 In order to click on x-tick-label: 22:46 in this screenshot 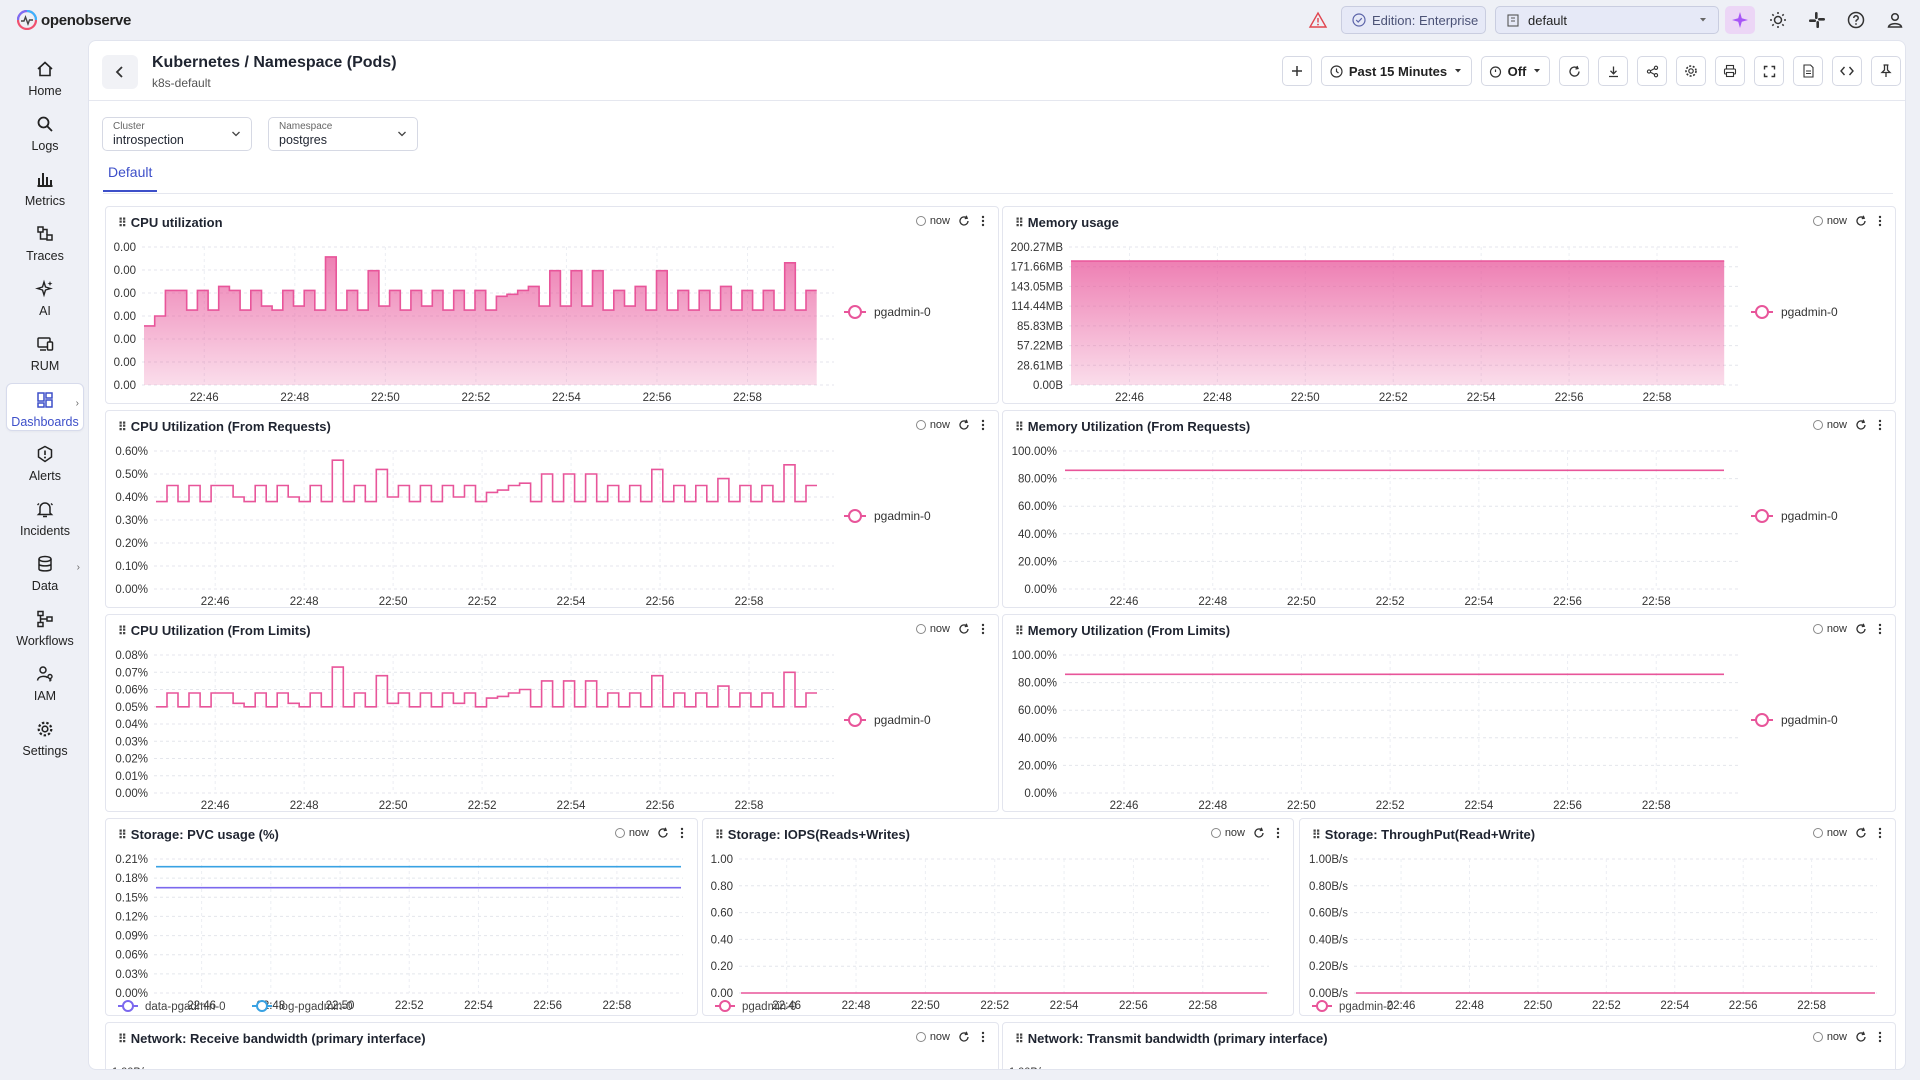, I will do `click(1124, 602)`.